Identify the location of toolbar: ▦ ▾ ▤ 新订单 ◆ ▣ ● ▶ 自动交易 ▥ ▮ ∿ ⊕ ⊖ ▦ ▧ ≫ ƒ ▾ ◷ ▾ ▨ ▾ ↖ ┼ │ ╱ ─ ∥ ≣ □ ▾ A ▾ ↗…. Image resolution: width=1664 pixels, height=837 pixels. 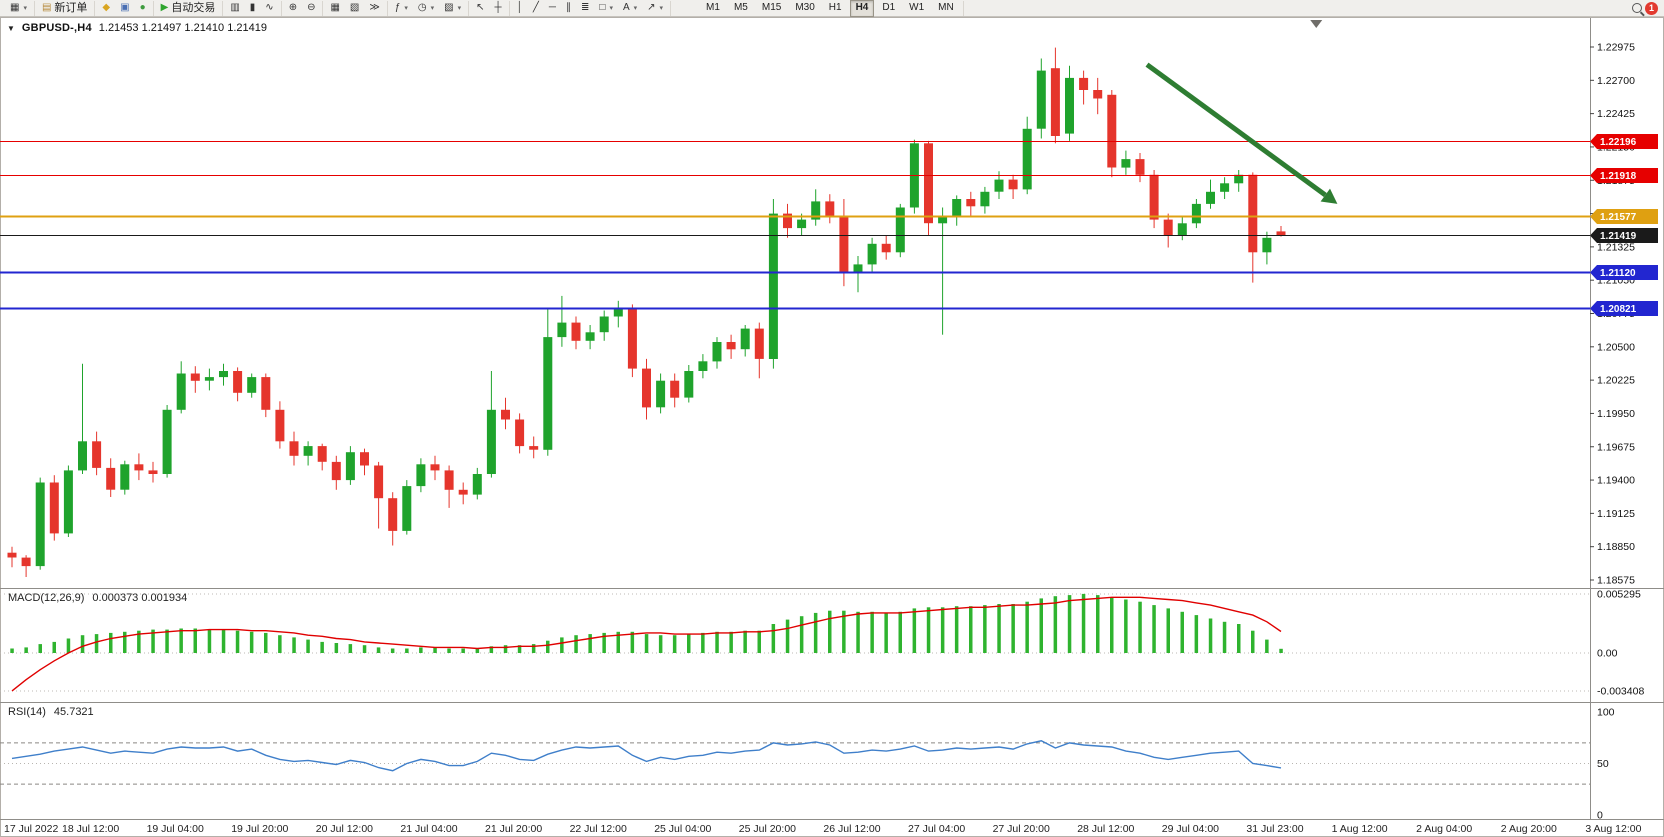
(832, 8).